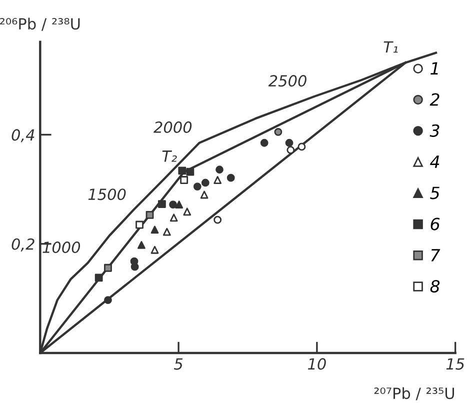 The height and width of the screenshot is (403, 467). I want to click on legend-label: 3, so click(435, 130).